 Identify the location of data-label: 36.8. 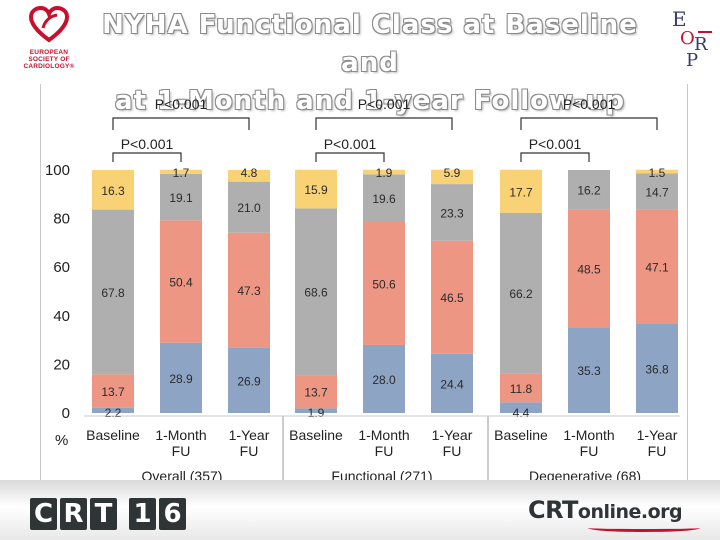
(657, 369).